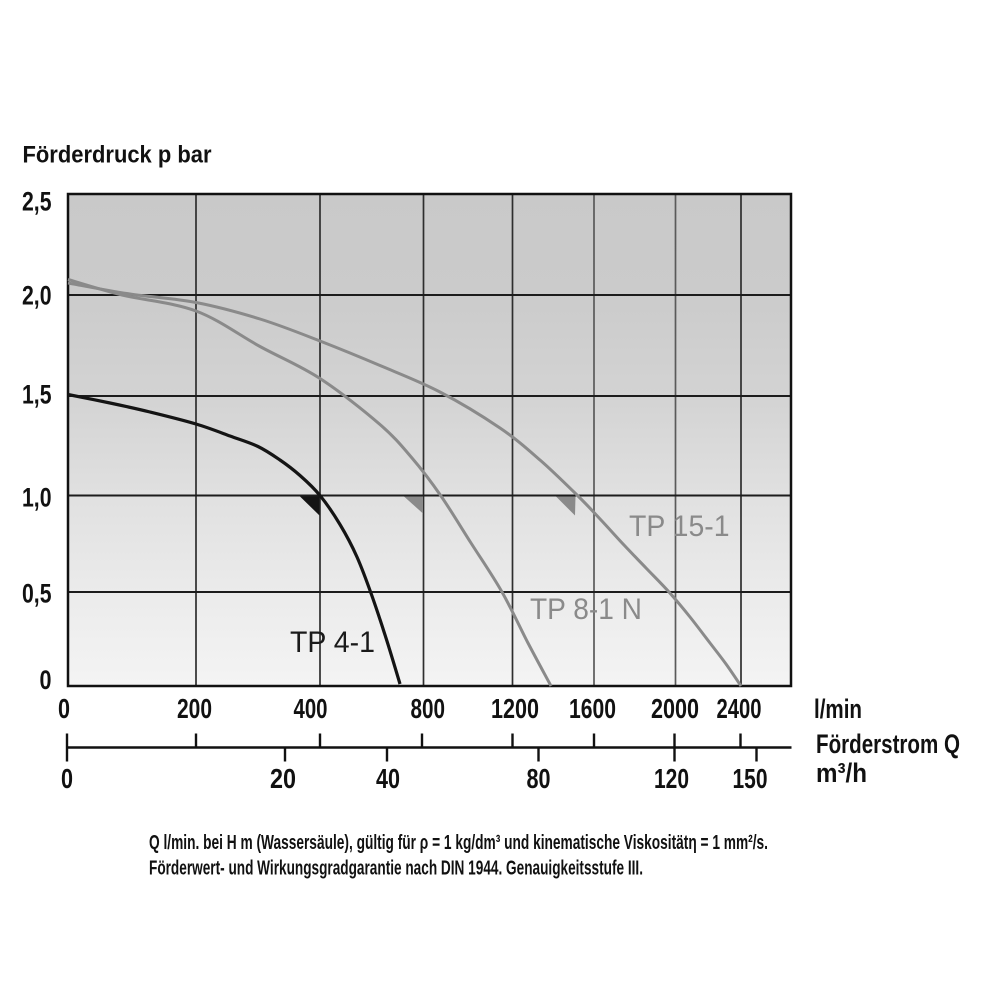 The image size is (1000, 1000). Describe the element at coordinates (283, 778) in the screenshot. I see `svg-text: 20` at that location.